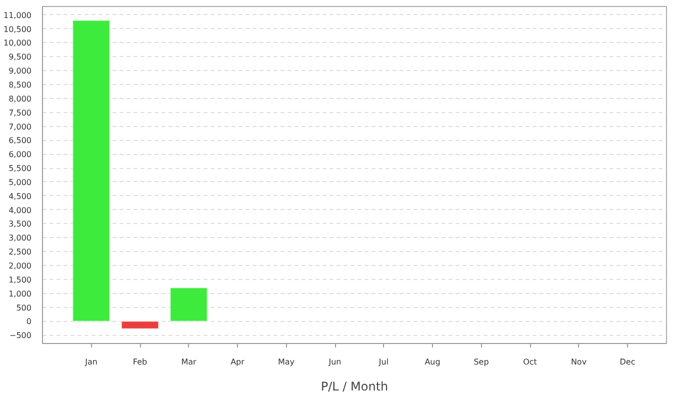  Describe the element at coordinates (18, 29) in the screenshot. I see `y-tick-label: 10,500` at that location.